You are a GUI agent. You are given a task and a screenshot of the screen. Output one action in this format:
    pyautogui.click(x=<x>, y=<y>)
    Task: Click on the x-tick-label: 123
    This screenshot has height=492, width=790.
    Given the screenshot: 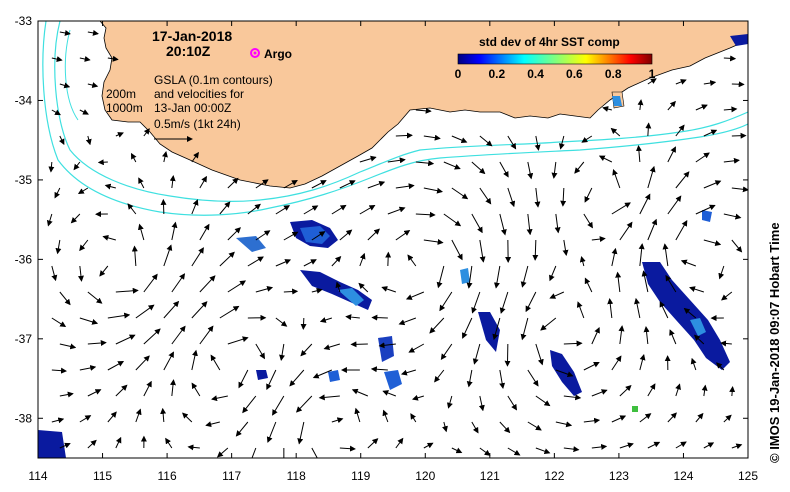 What is the action you would take?
    pyautogui.click(x=619, y=476)
    